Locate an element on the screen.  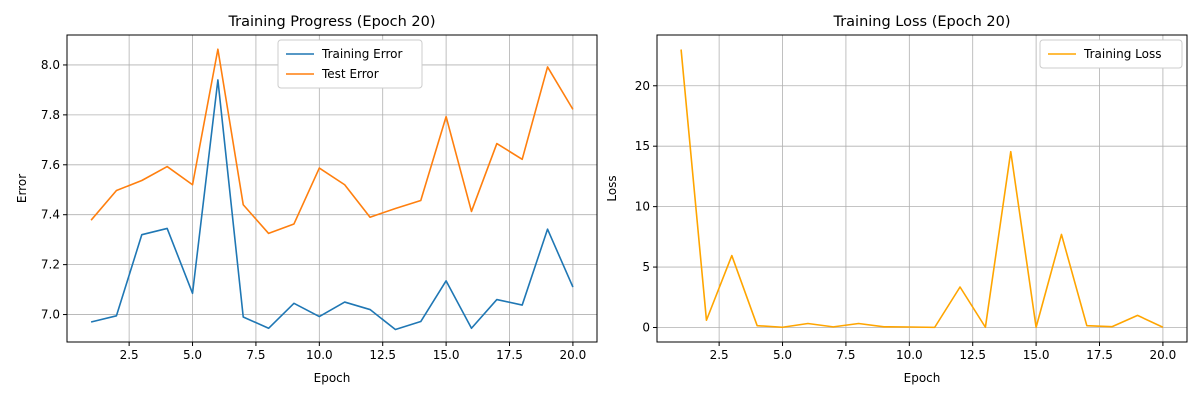
y-tick-label: 7.4 is located at coordinates (50, 215).